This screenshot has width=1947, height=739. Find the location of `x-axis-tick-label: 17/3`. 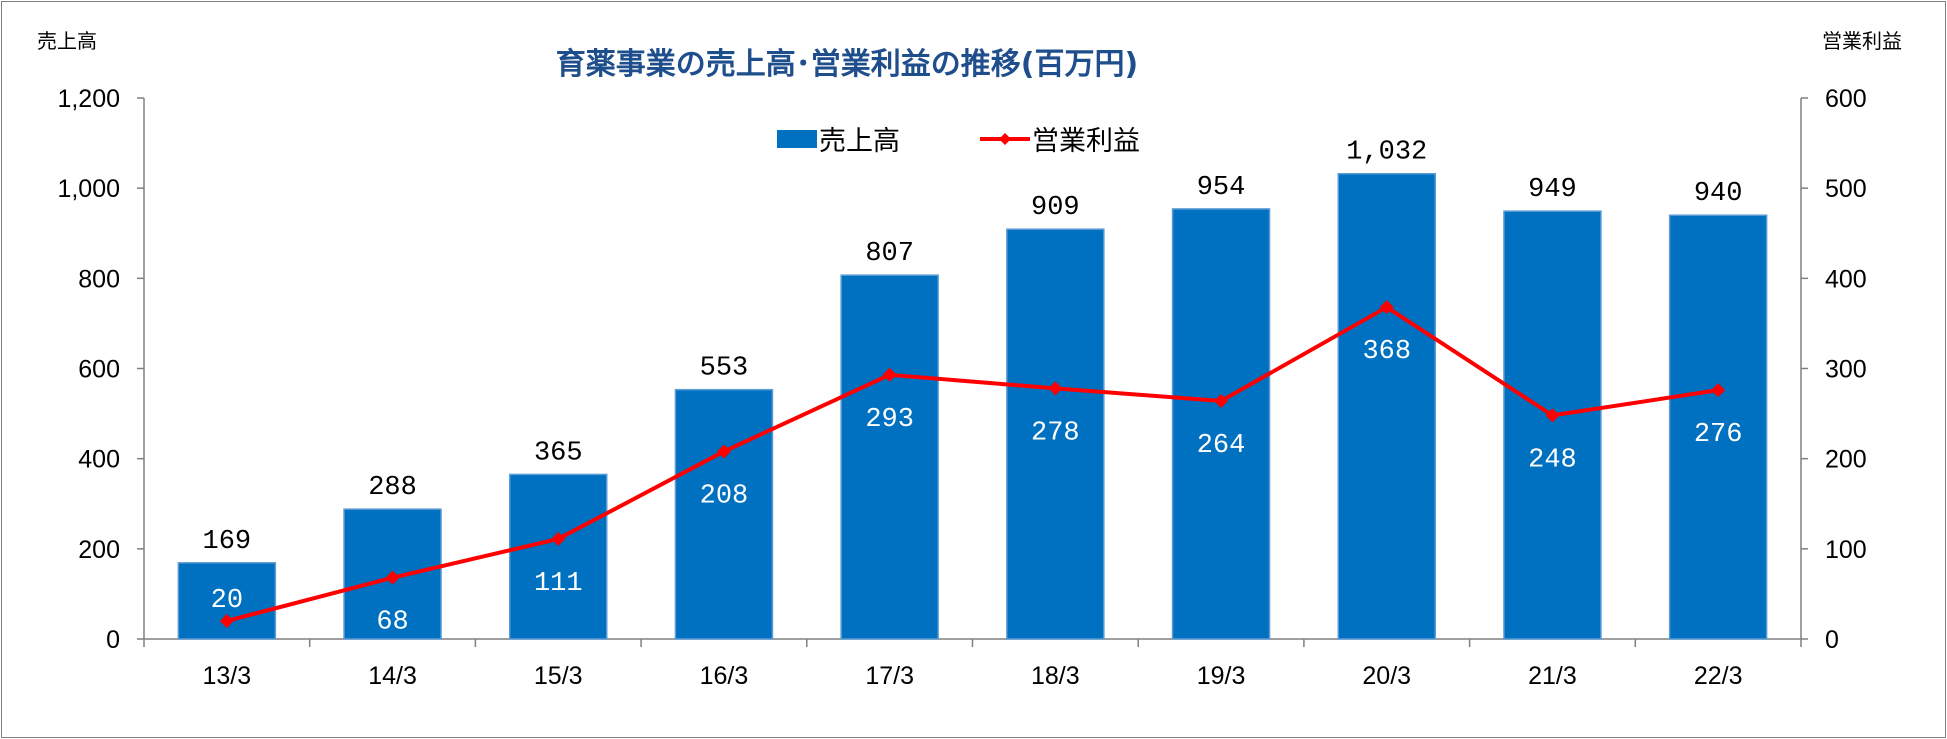

x-axis-tick-label: 17/3 is located at coordinates (889, 676).